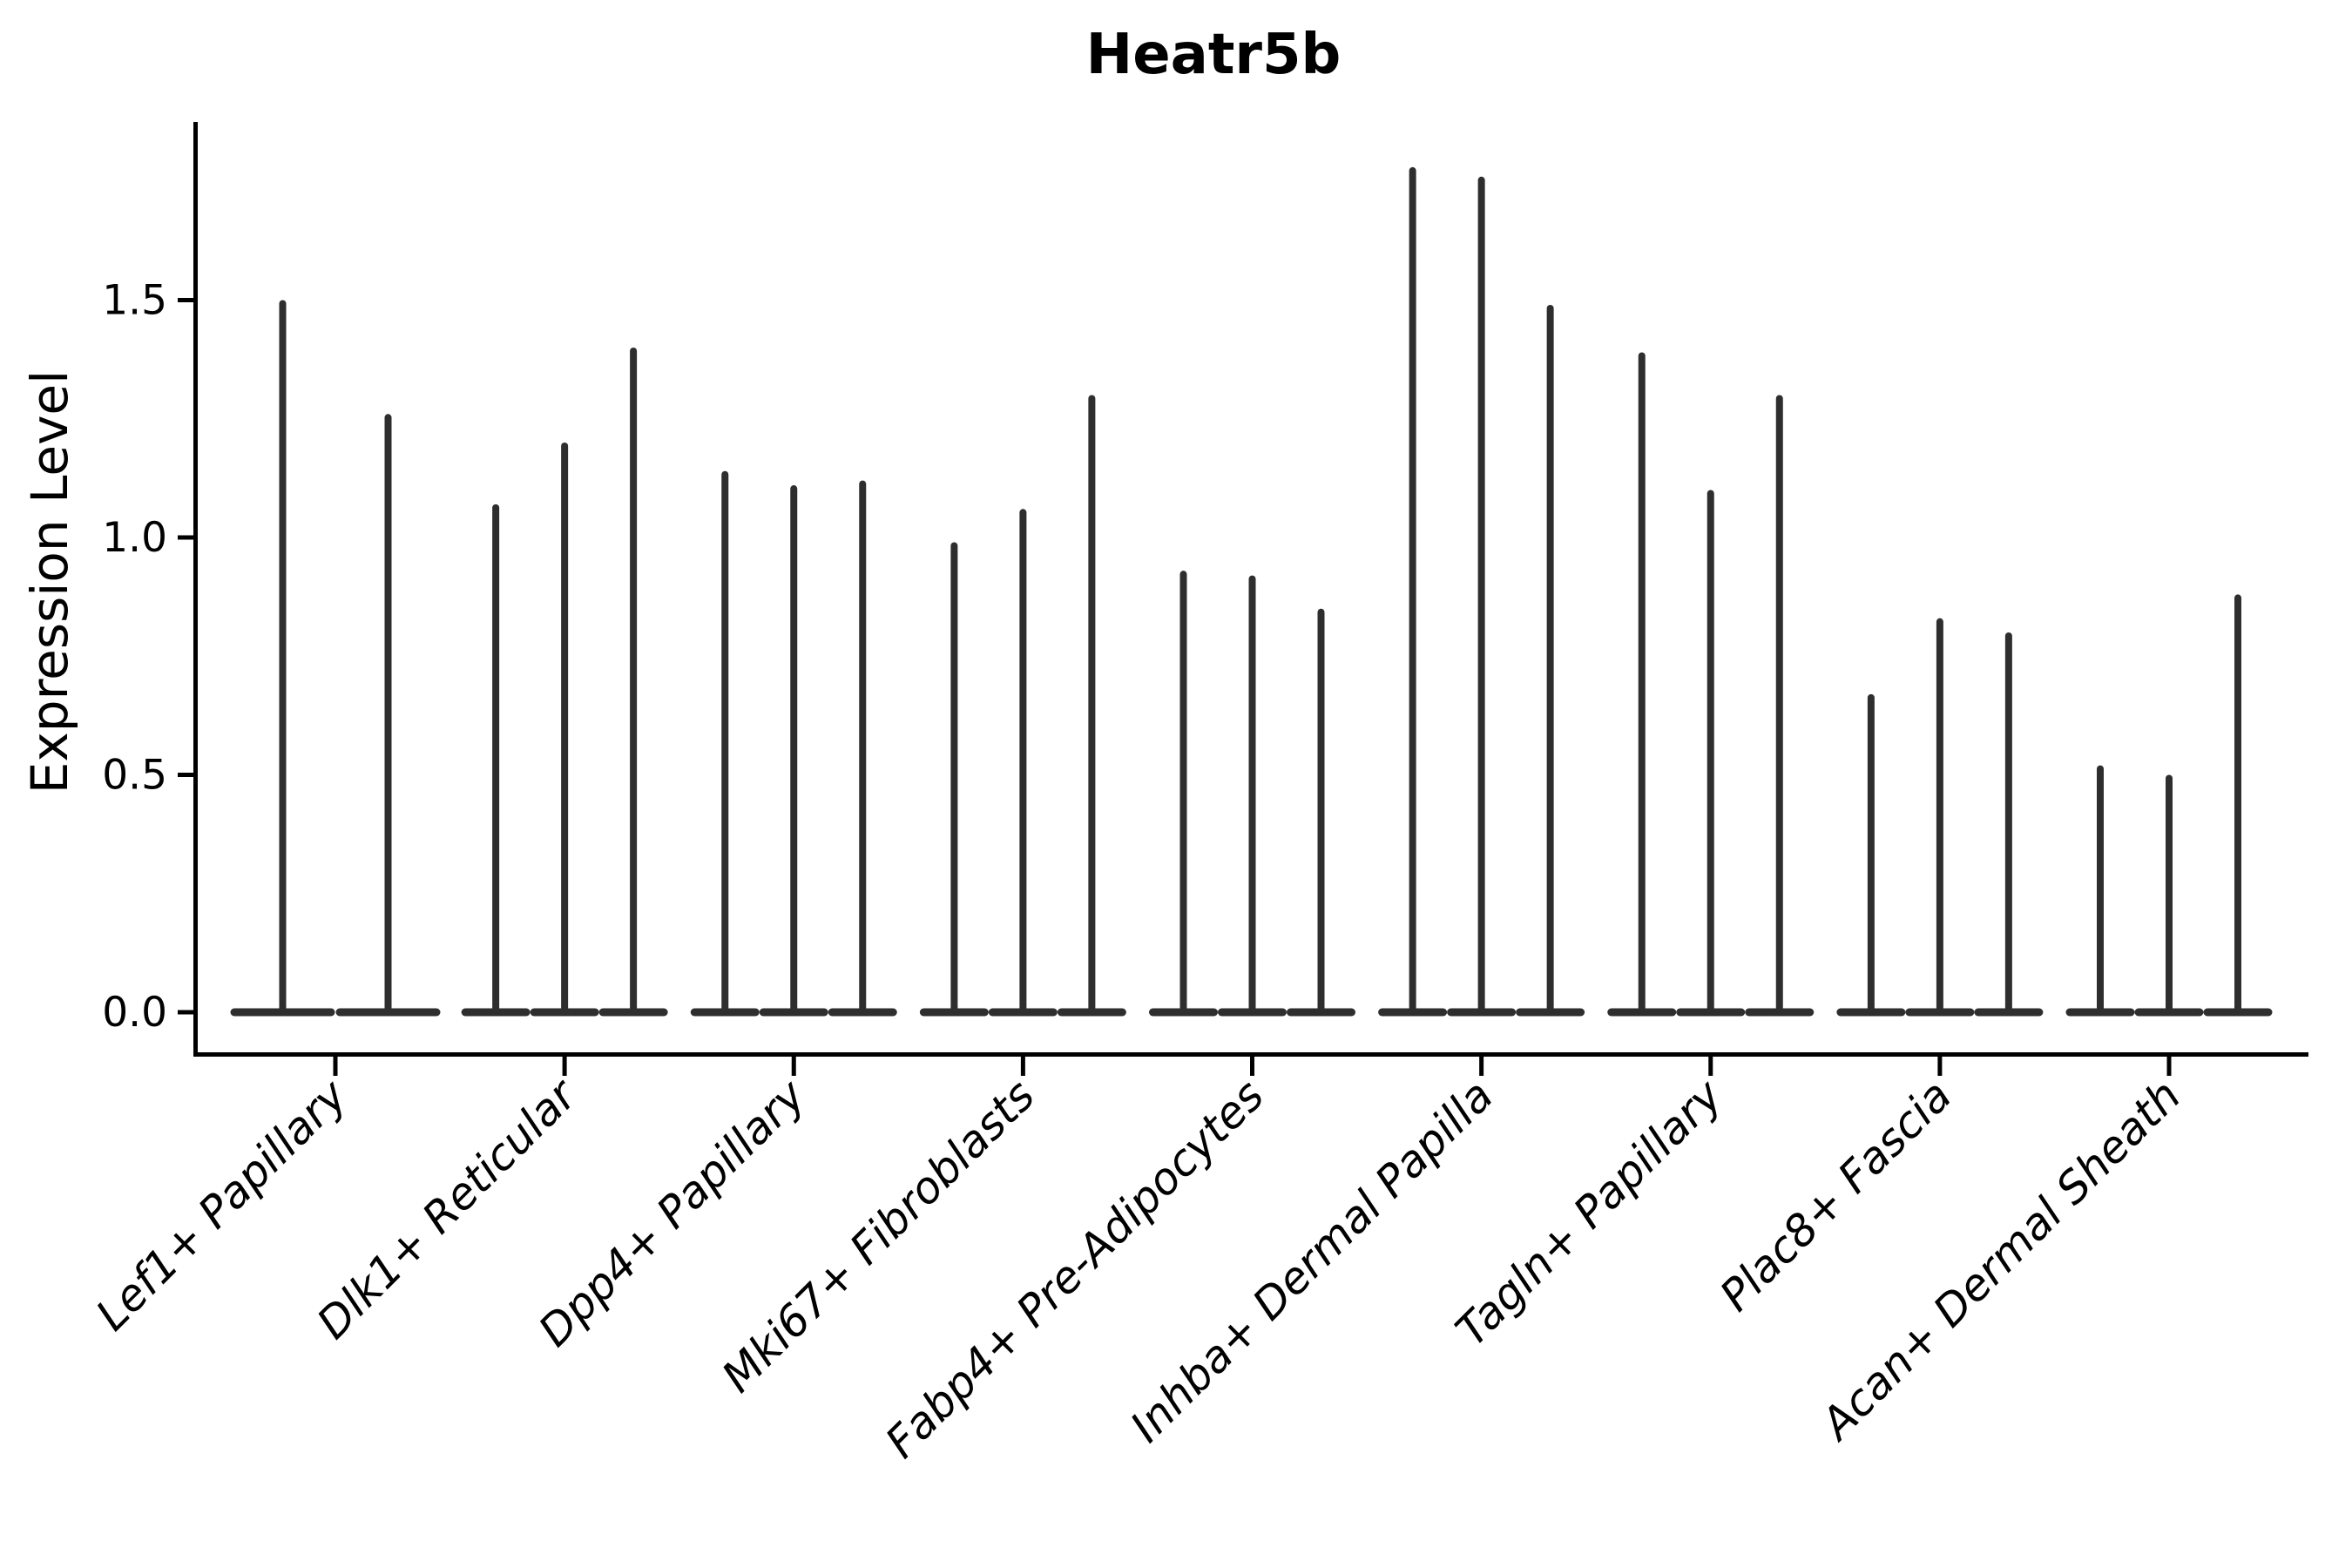 The width and height of the screenshot is (2352, 1568). I want to click on y-tick-label: 0.0, so click(134, 1013).